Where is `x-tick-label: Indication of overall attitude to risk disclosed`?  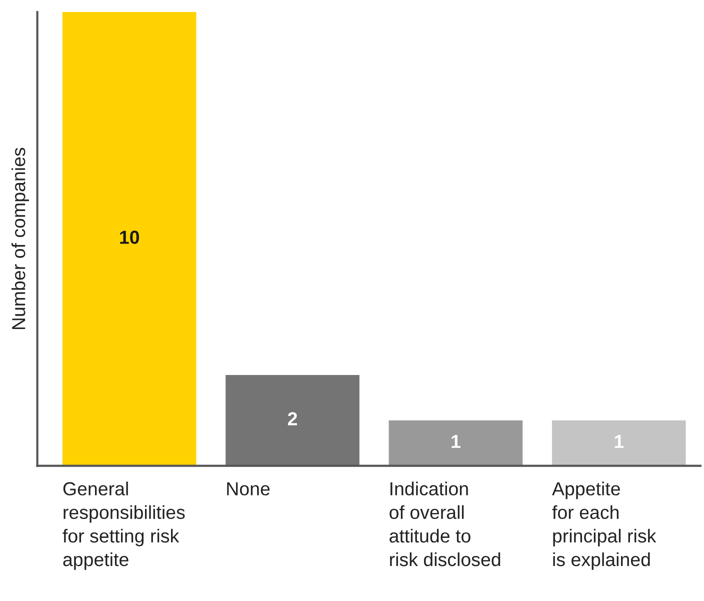
x-tick-label: Indication of overall attitude to risk disclosed is located at coordinates (445, 524).